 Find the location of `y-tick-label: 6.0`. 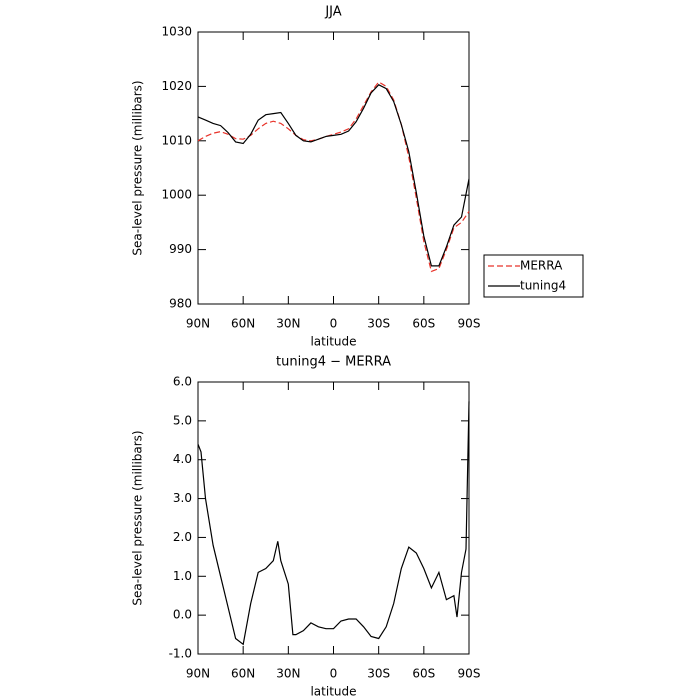

y-tick-label: 6.0 is located at coordinates (182, 382).